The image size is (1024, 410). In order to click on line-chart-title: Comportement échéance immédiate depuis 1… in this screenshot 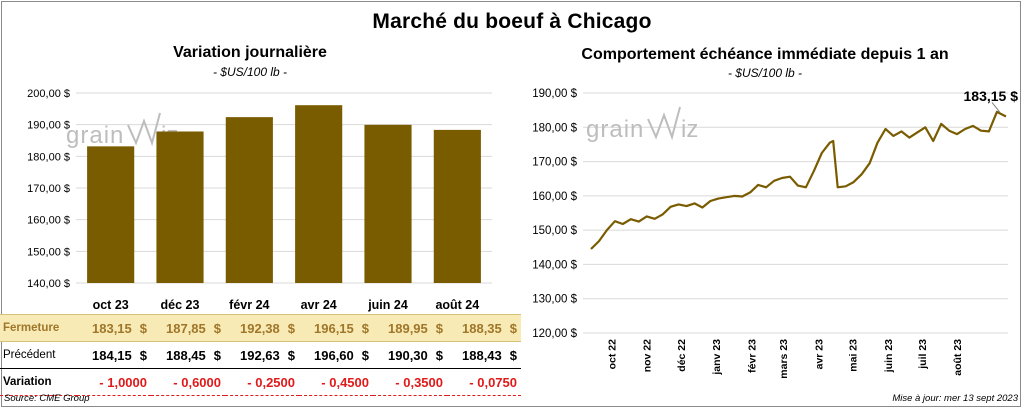, I will do `click(765, 54)`.